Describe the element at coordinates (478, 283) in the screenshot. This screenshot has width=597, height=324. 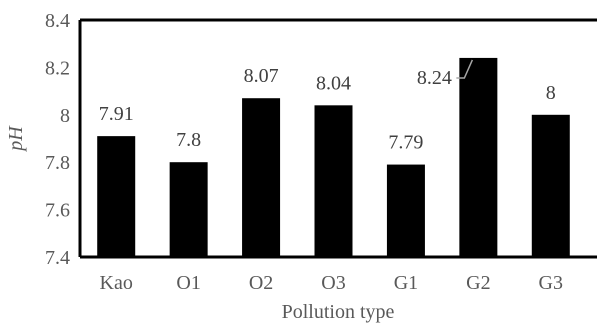
I see `x-tick-label: G2` at that location.